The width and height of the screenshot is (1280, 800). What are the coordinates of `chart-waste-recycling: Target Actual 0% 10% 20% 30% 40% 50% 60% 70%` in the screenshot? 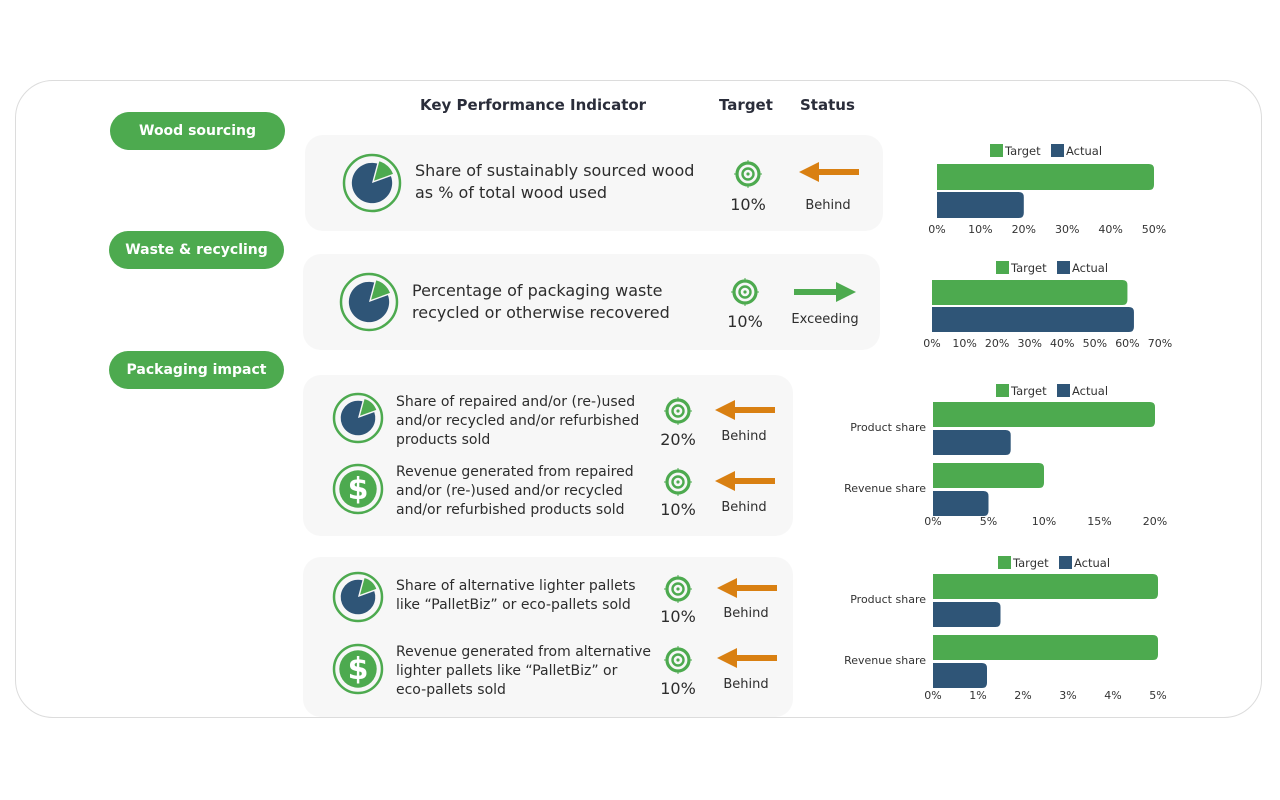 It's located at (1047, 305).